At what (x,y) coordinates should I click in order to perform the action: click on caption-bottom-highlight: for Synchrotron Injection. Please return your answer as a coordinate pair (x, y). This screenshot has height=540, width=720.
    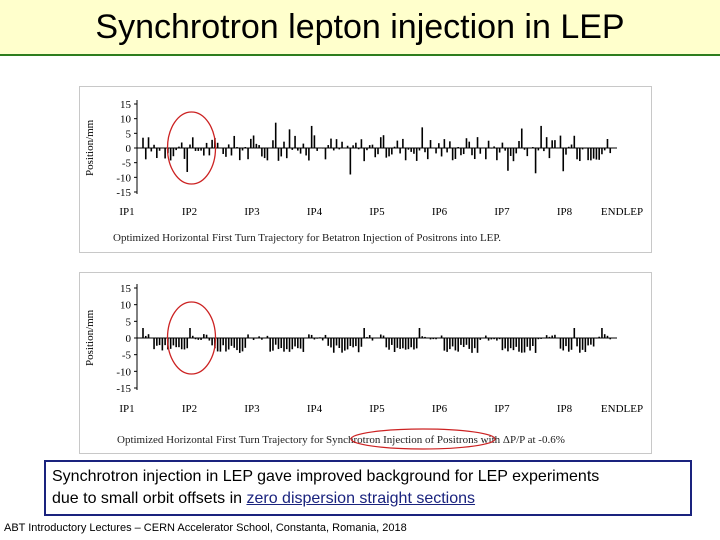
    Looking at the image, I should click on (366, 440).